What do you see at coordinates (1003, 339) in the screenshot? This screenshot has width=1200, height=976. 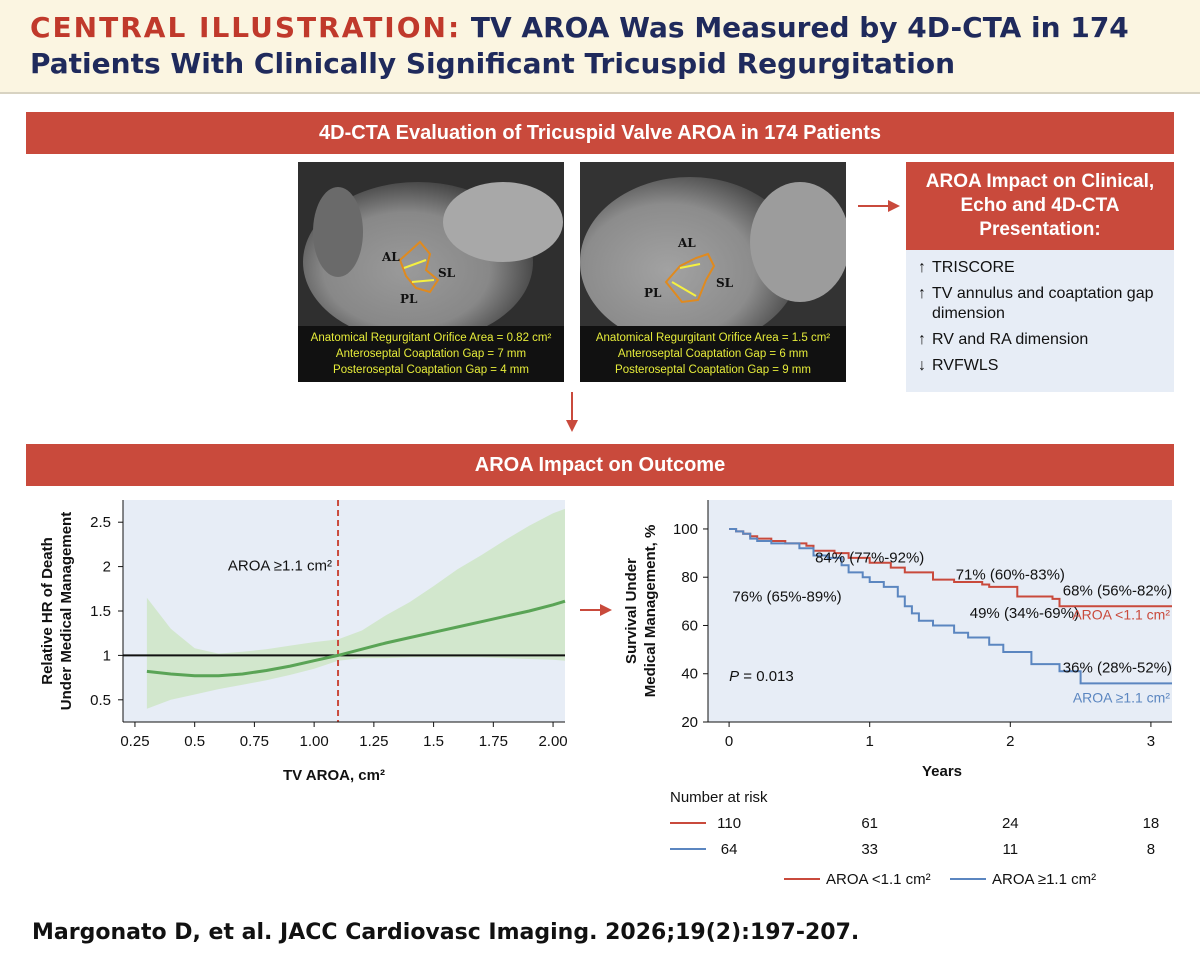 I see `impact-item: ↑ RV and RA dimension` at bounding box center [1003, 339].